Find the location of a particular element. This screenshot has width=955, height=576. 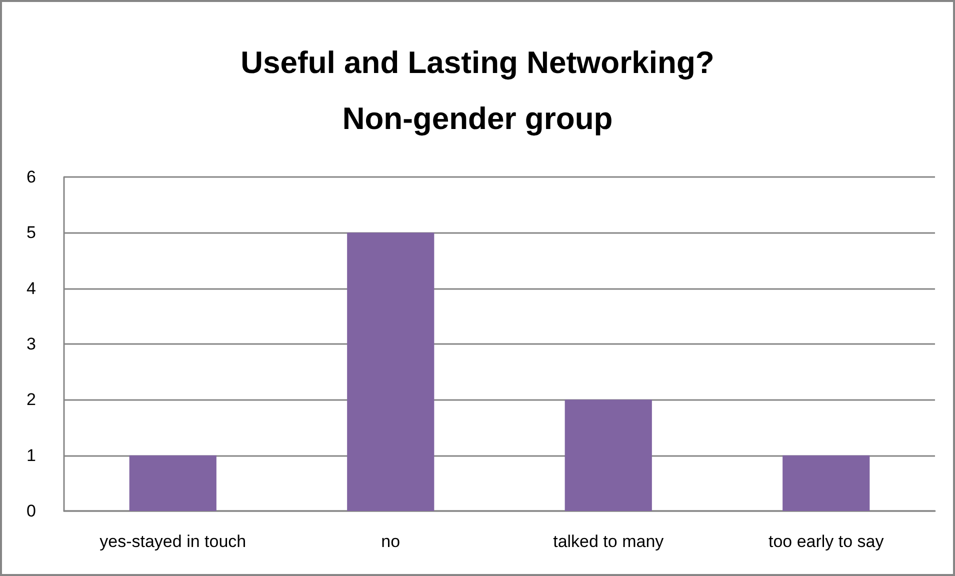

x-tick-label: too early to say is located at coordinates (826, 541).